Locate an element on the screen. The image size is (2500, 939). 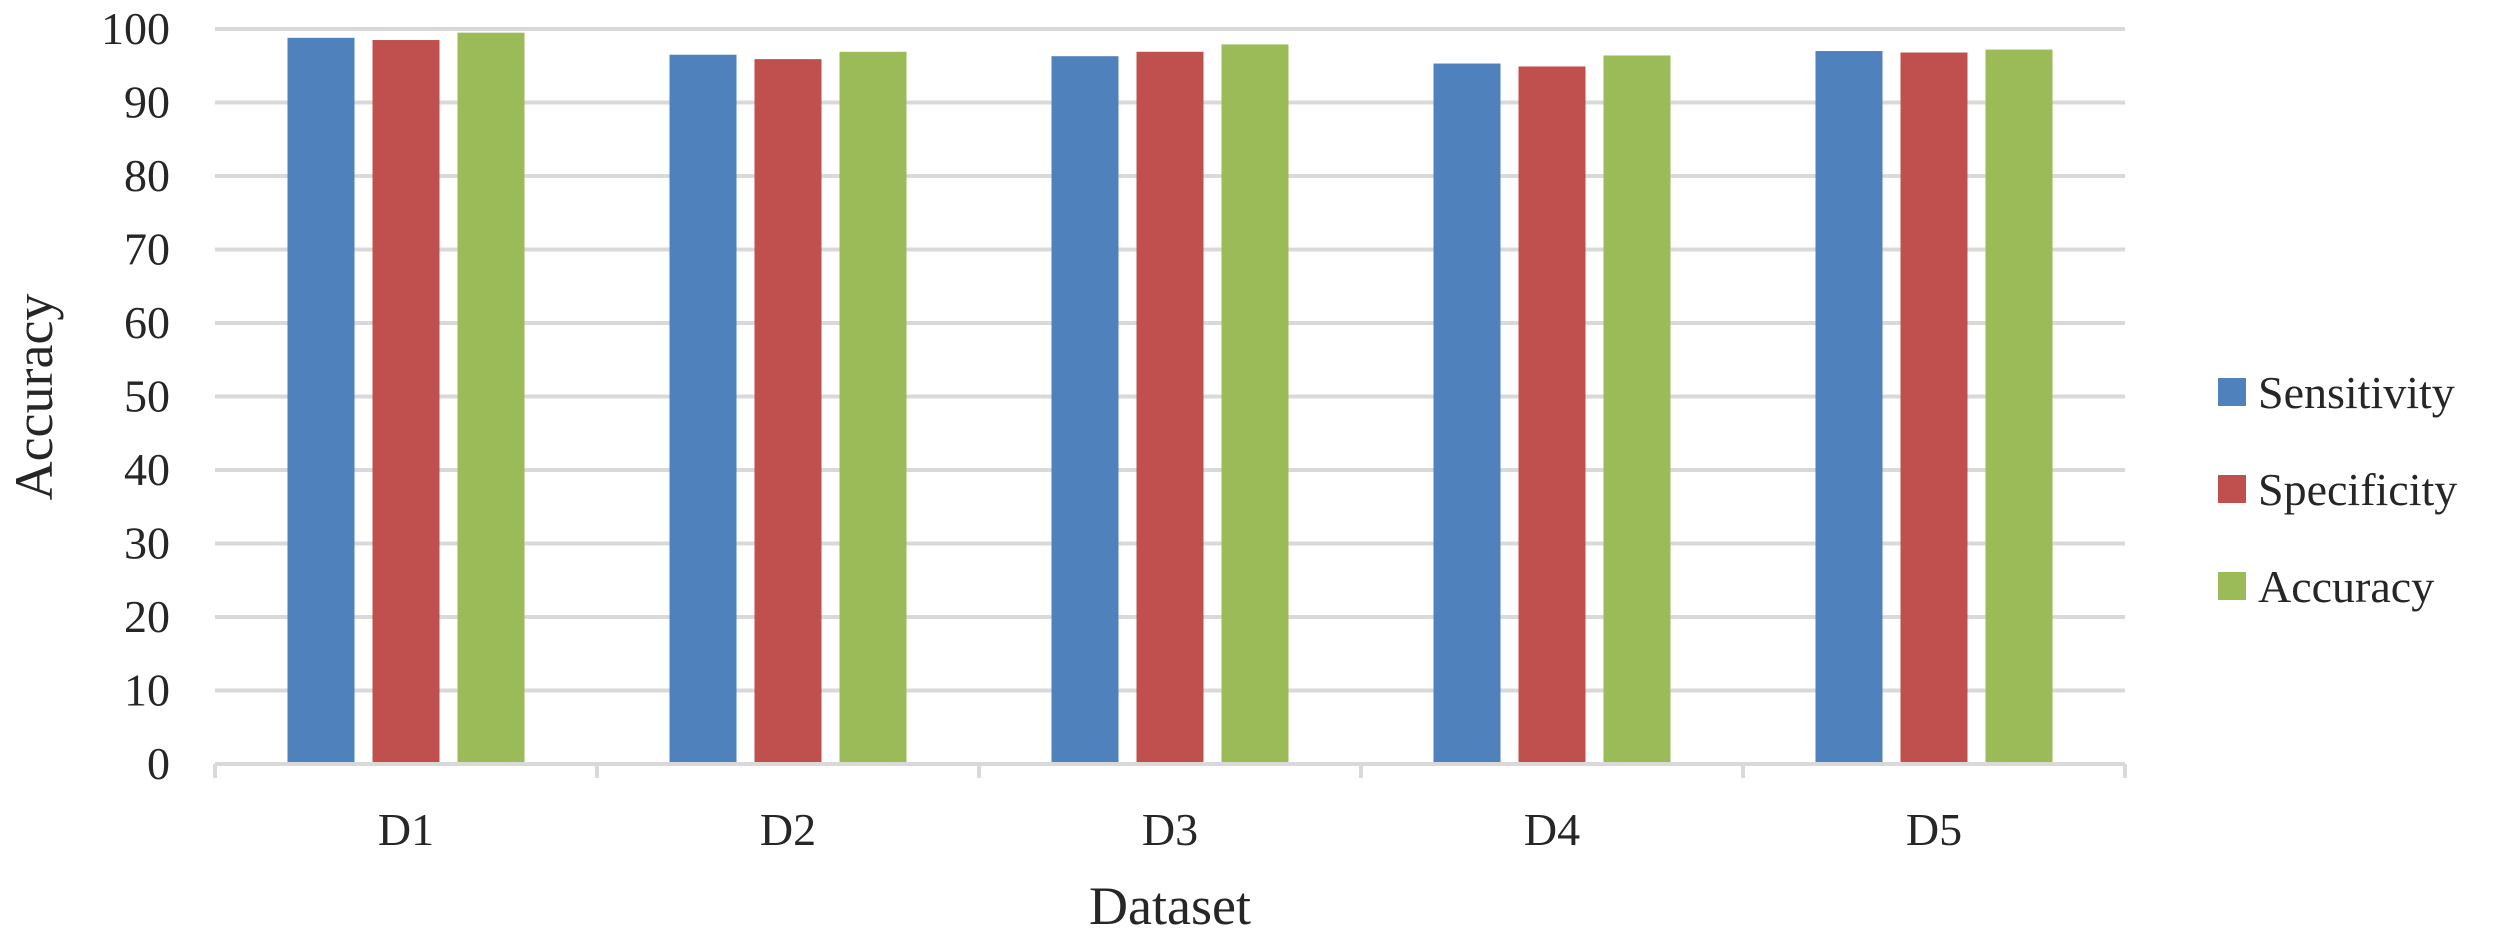
bar-accuracy-d4 is located at coordinates (1637, 409).